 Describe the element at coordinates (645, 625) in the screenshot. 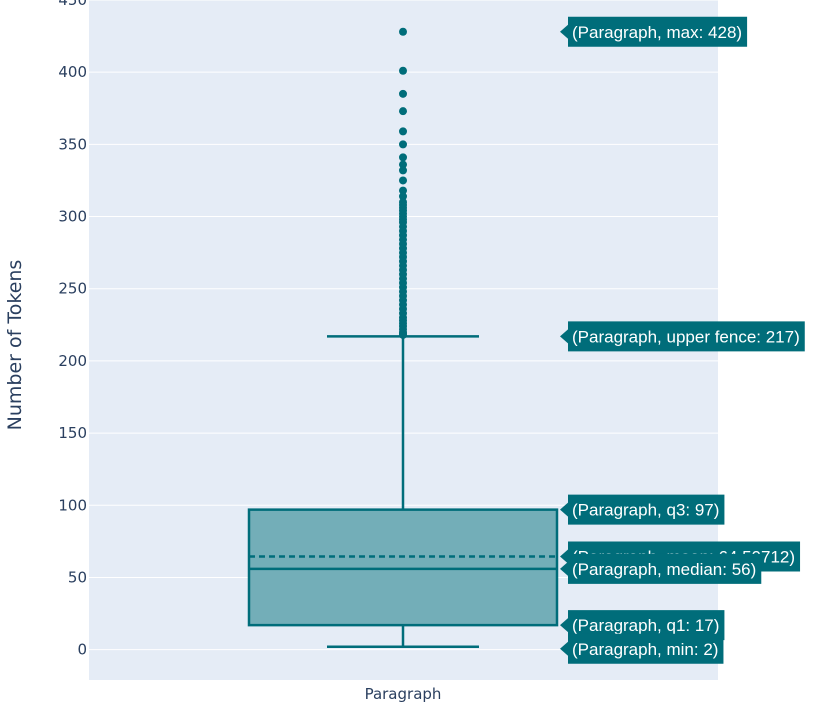

I see `annotation-text: (Paragraph, q1: 17)` at that location.